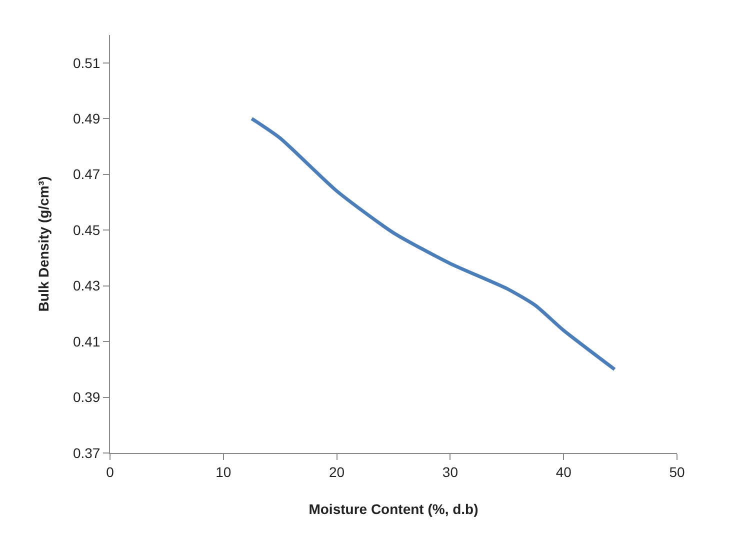  I want to click on y-tick-label: 0.51, so click(86, 62).